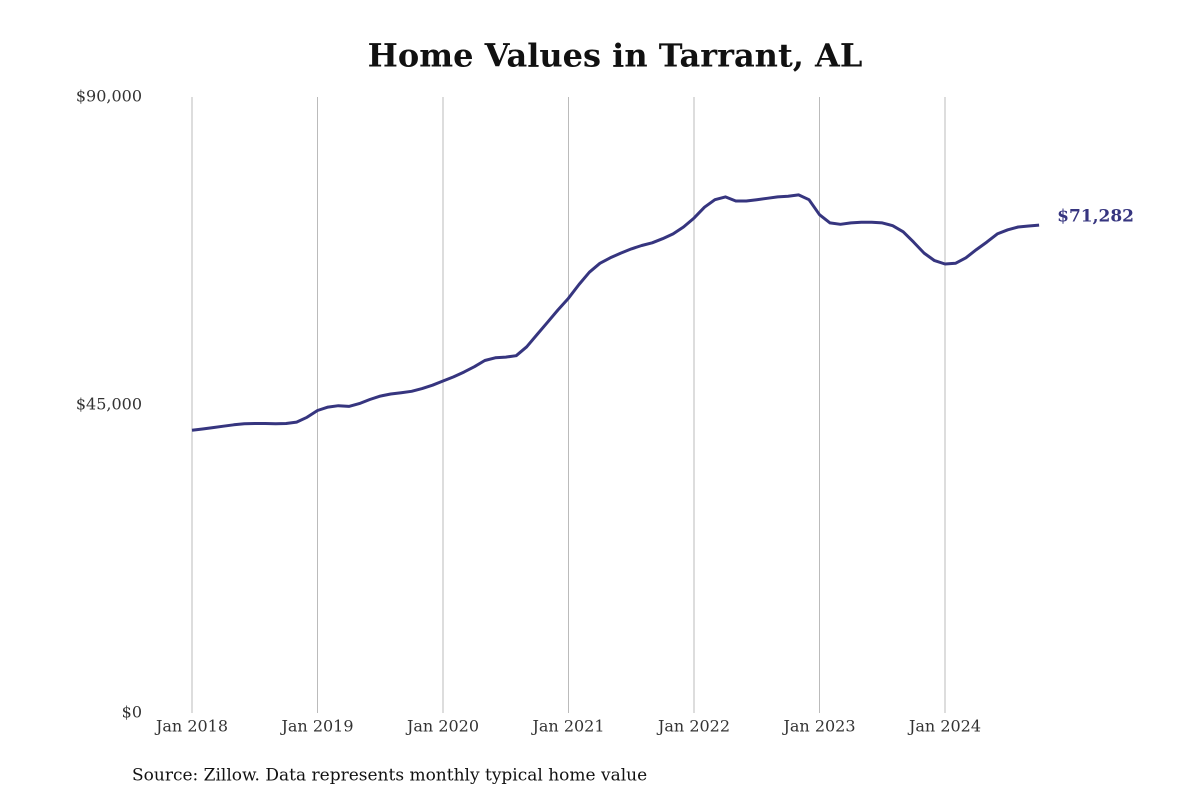 The width and height of the screenshot is (1200, 800). What do you see at coordinates (693, 726) in the screenshot?
I see `x-tick-label: Jan 2022` at bounding box center [693, 726].